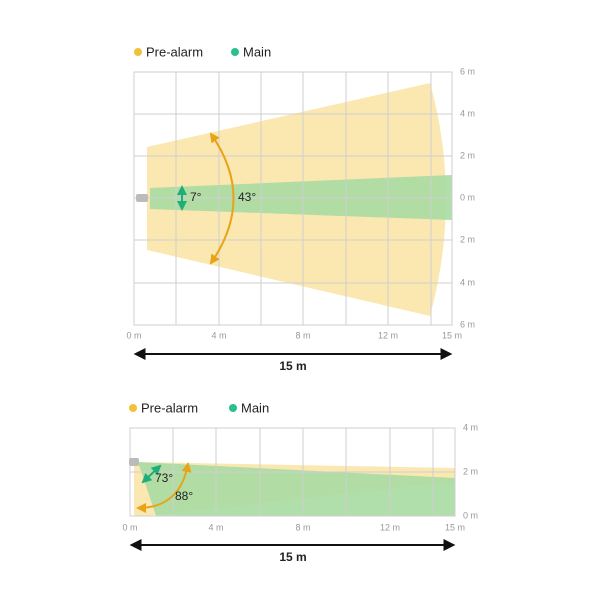 The height and width of the screenshot is (600, 600). I want to click on main-angle: 73°, so click(164, 478).